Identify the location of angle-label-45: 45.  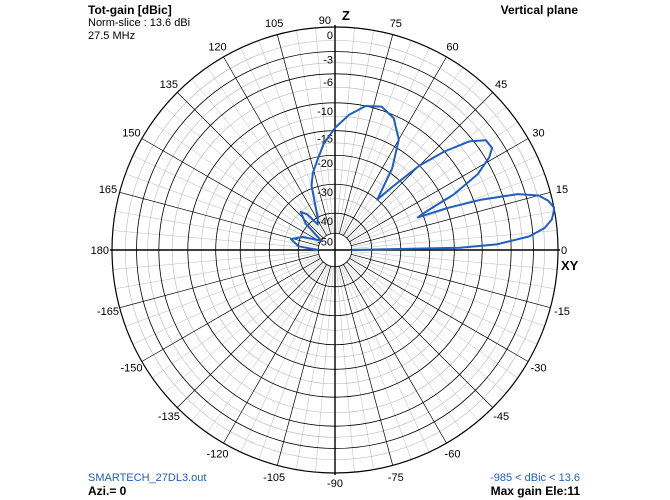
(501, 85).